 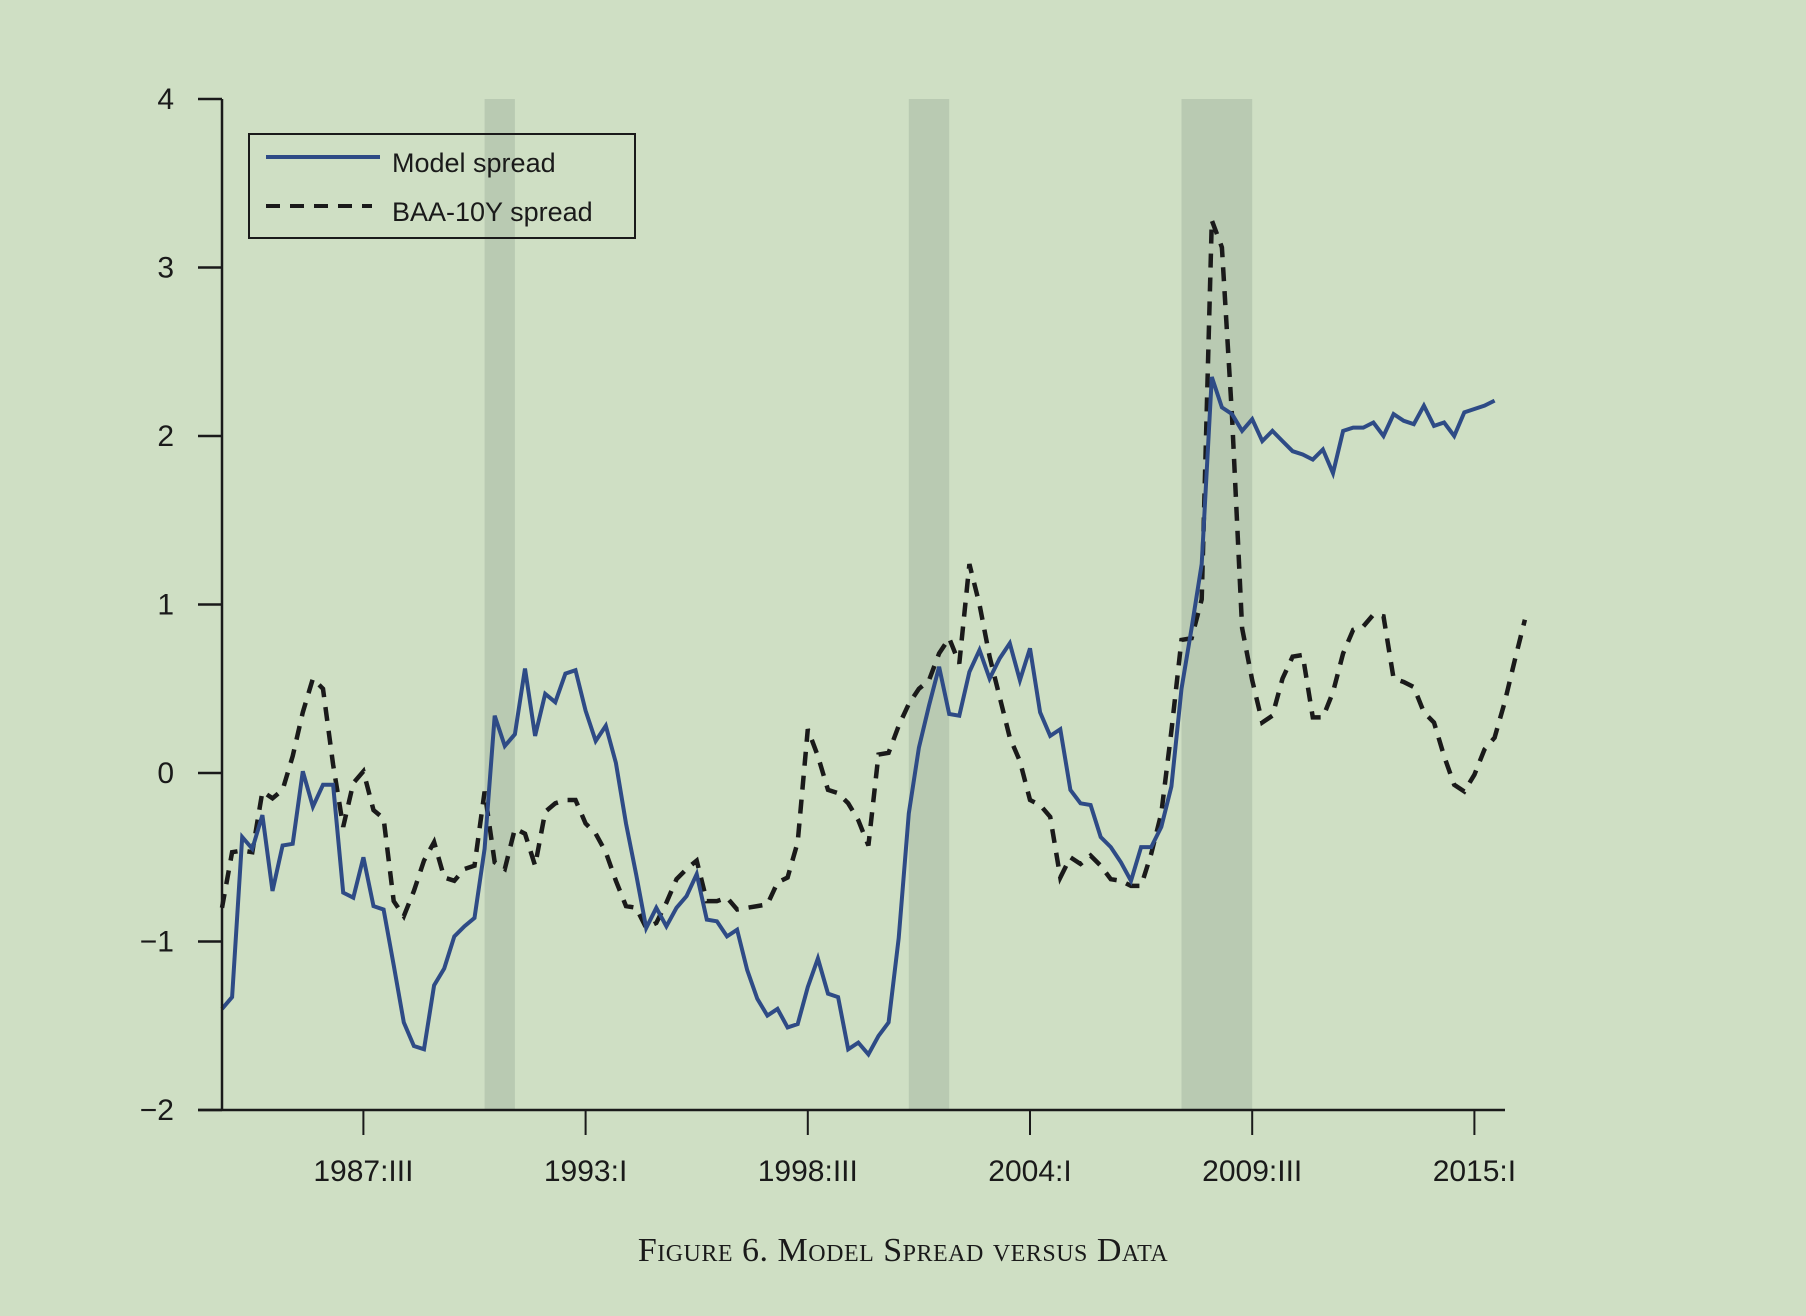 What do you see at coordinates (165, 436) in the screenshot?
I see `y-tick-label: 2` at bounding box center [165, 436].